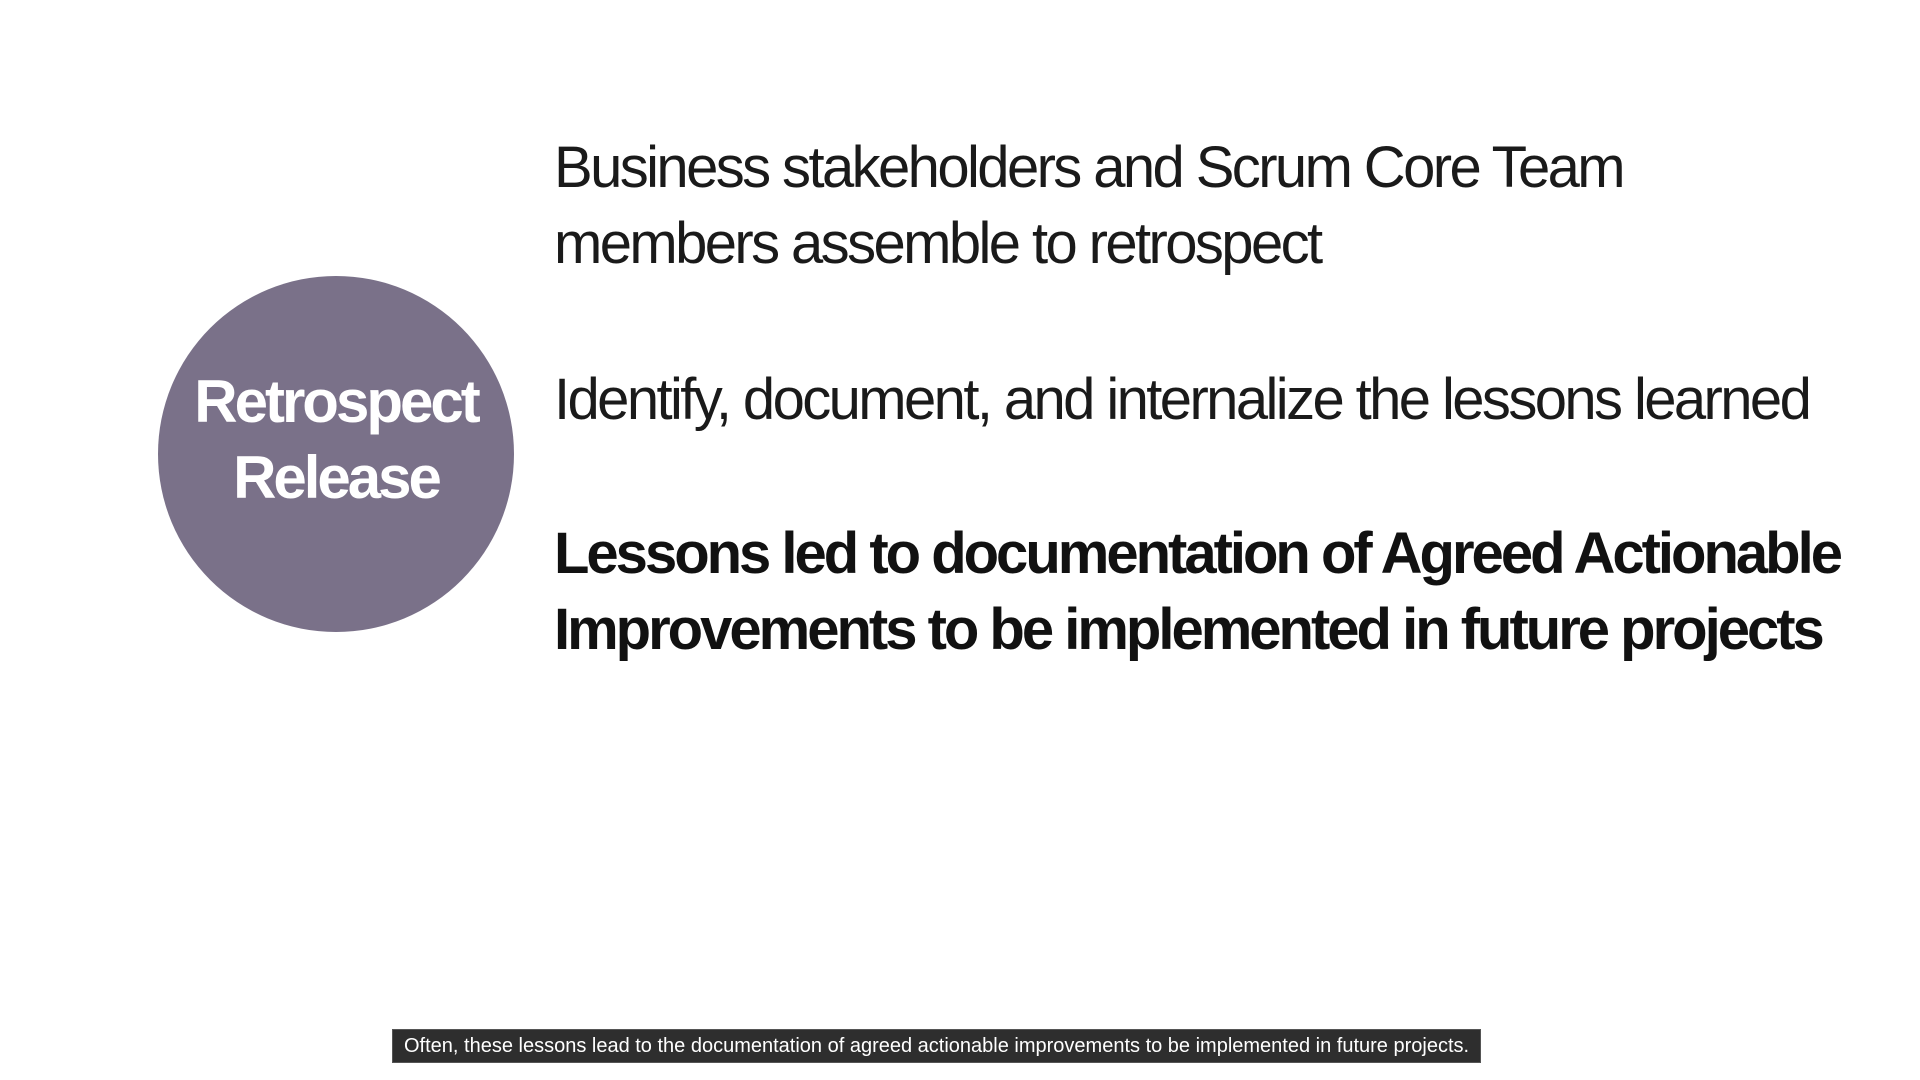 Image resolution: width=1920 pixels, height=1080 pixels. I want to click on badge-label: Retrospect Release, so click(337, 440).